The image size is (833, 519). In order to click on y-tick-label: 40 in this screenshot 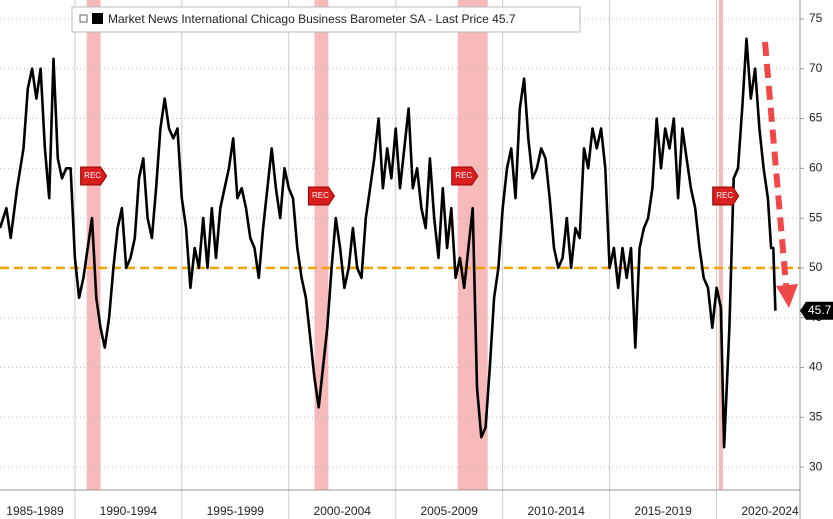, I will do `click(816, 367)`.